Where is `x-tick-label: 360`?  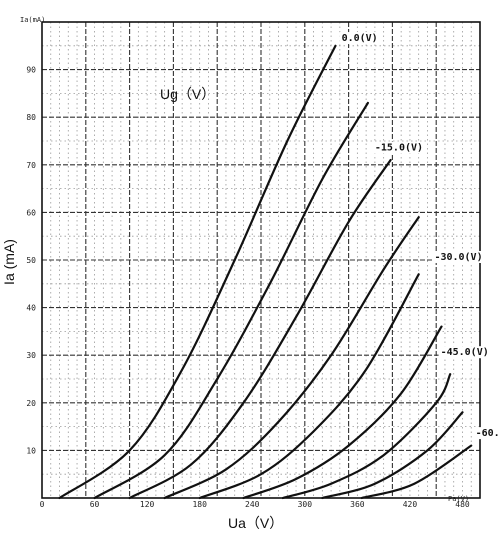
x-tick-label: 360 is located at coordinates (357, 504).